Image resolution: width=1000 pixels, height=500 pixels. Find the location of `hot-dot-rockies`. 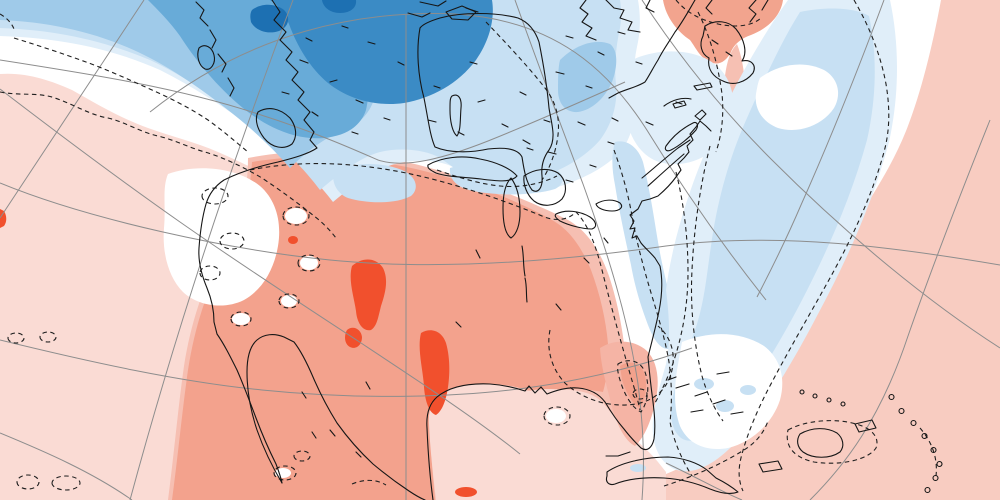

hot-dot-rockies is located at coordinates (293, 240).